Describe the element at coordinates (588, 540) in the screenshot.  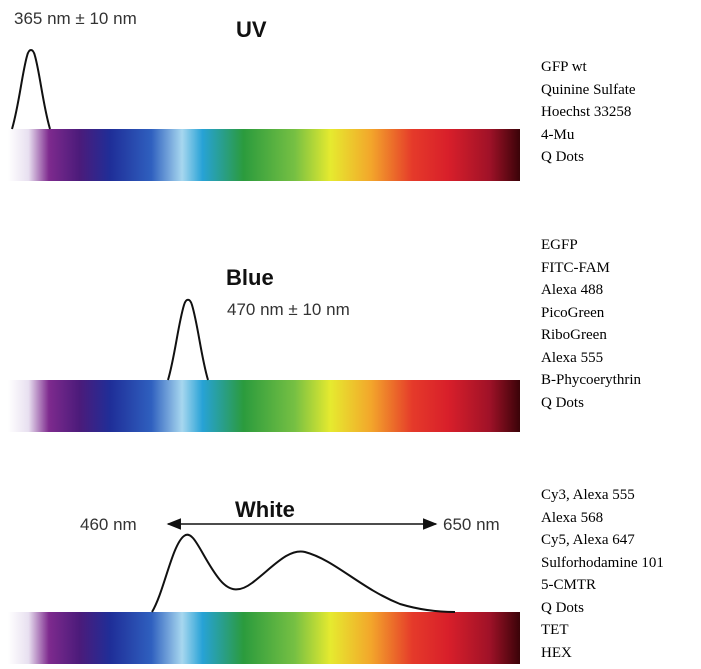
I see `list-item: Cy5, Alexa 647` at that location.